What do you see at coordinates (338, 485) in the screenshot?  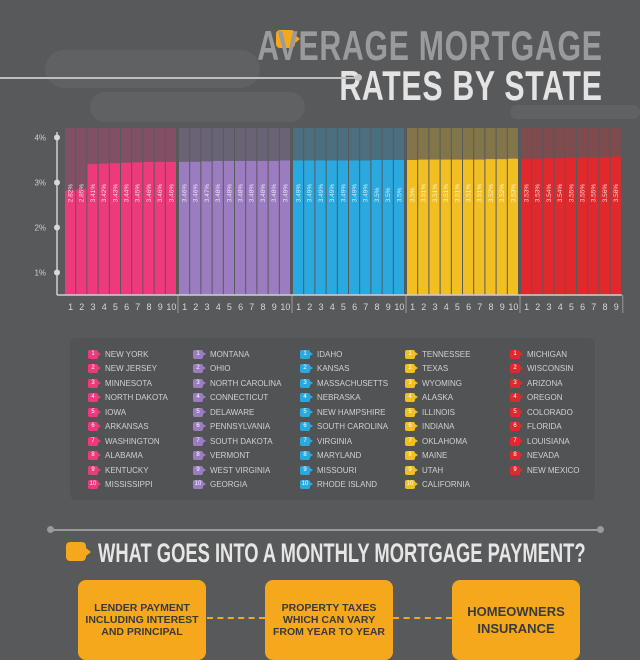 I see `legend-item: 10 RHODE ISLAND` at bounding box center [338, 485].